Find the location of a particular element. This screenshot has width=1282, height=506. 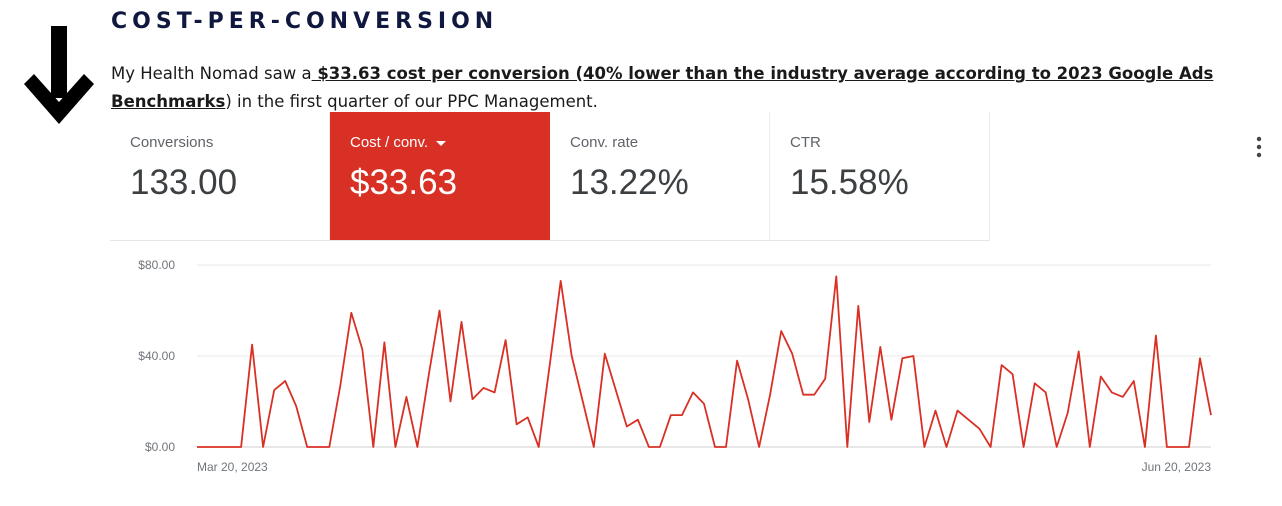

metric-card-cost-per-conv: Cost / conv. $33.63 is located at coordinates (440, 176).